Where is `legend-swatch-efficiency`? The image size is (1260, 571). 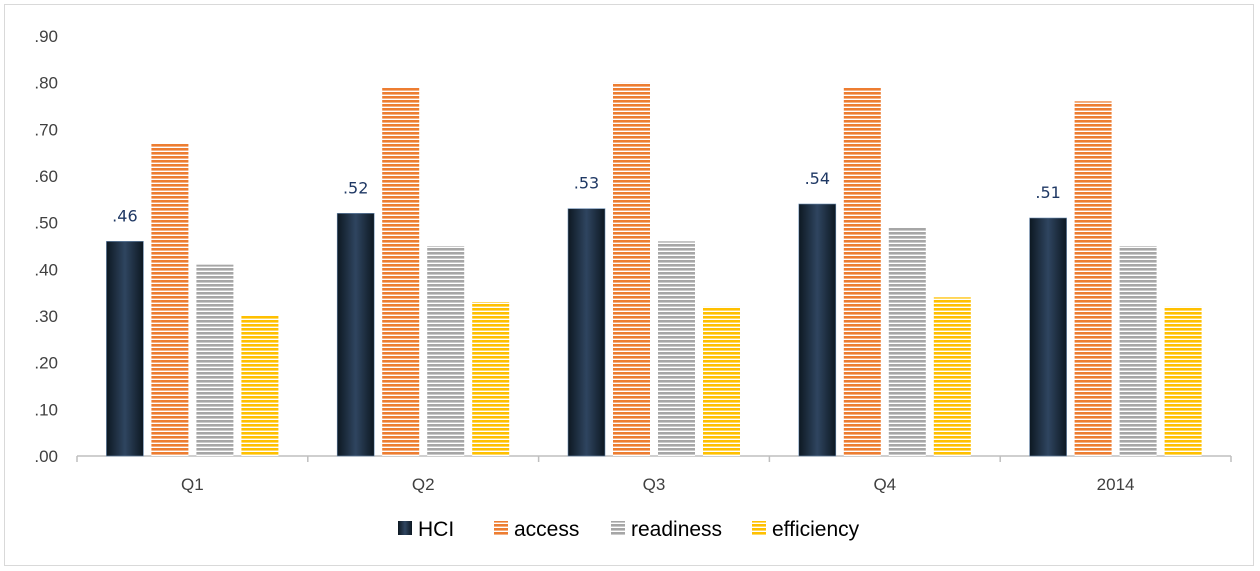
legend-swatch-efficiency is located at coordinates (759, 528).